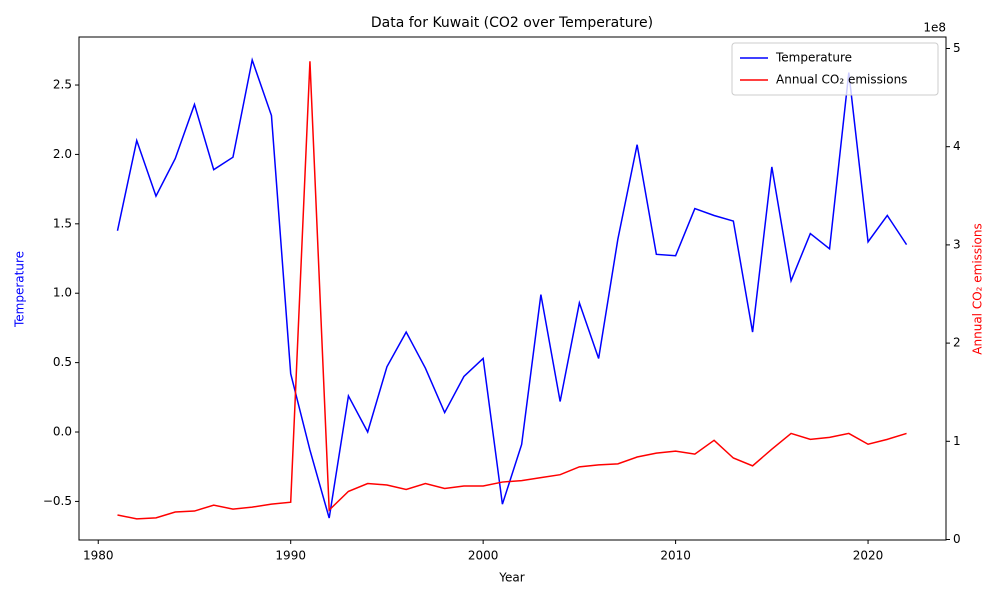 The image size is (1000, 604). Describe the element at coordinates (978, 288) in the screenshot. I see `y2-axis-label: Annual CO₂ emissions` at that location.